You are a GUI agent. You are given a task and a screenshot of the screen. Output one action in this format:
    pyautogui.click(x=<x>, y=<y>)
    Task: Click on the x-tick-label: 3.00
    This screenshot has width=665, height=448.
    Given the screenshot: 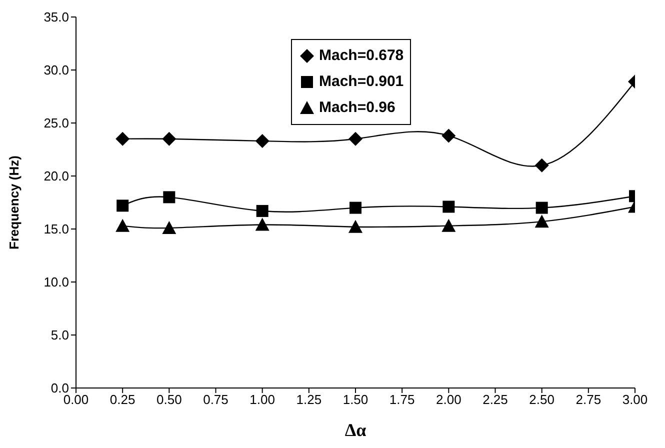 What is the action you would take?
    pyautogui.click(x=635, y=400)
    